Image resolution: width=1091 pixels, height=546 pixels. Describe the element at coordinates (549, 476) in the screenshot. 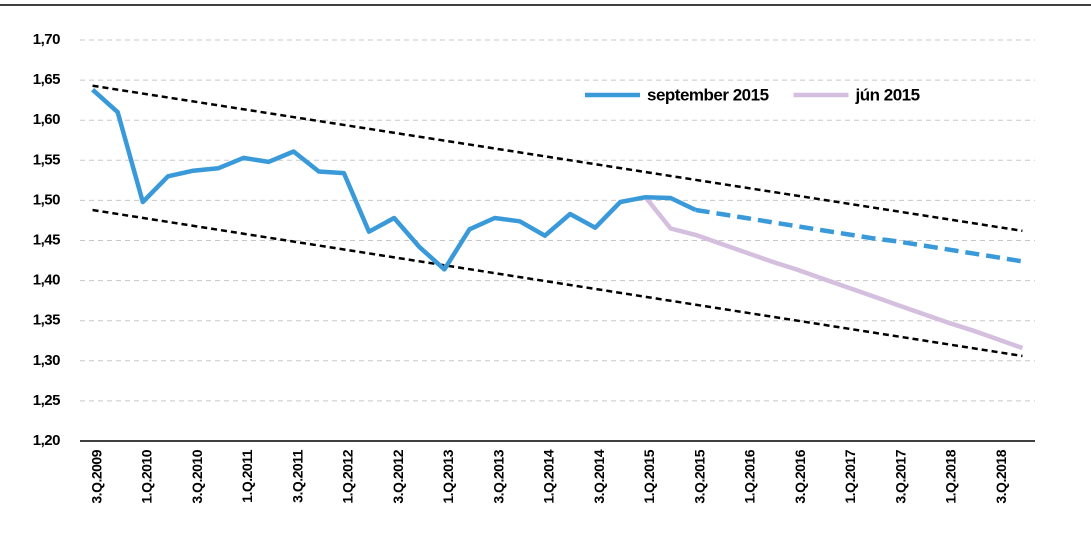

I see `x-tick-label: 1.Q.2014` at that location.